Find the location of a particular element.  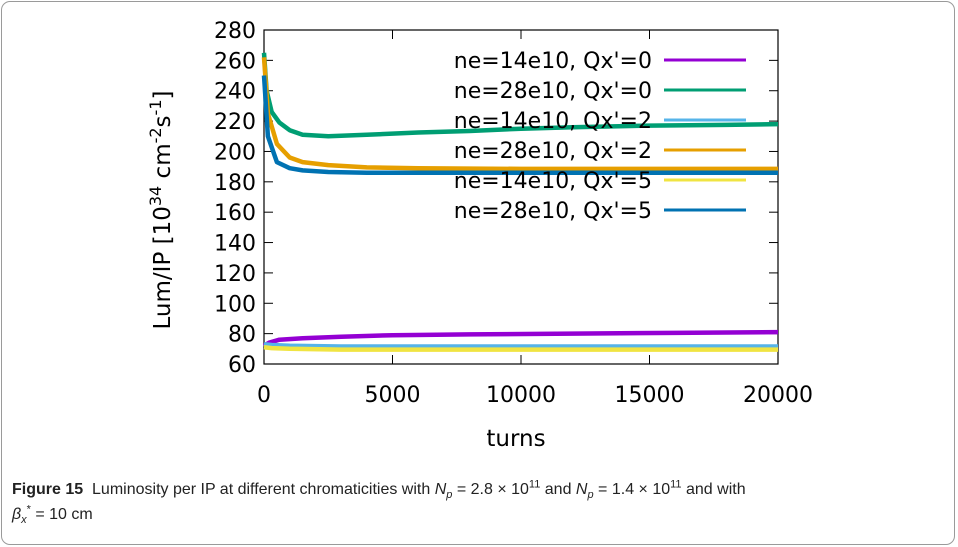

x-tick-label: 5000 is located at coordinates (393, 395).